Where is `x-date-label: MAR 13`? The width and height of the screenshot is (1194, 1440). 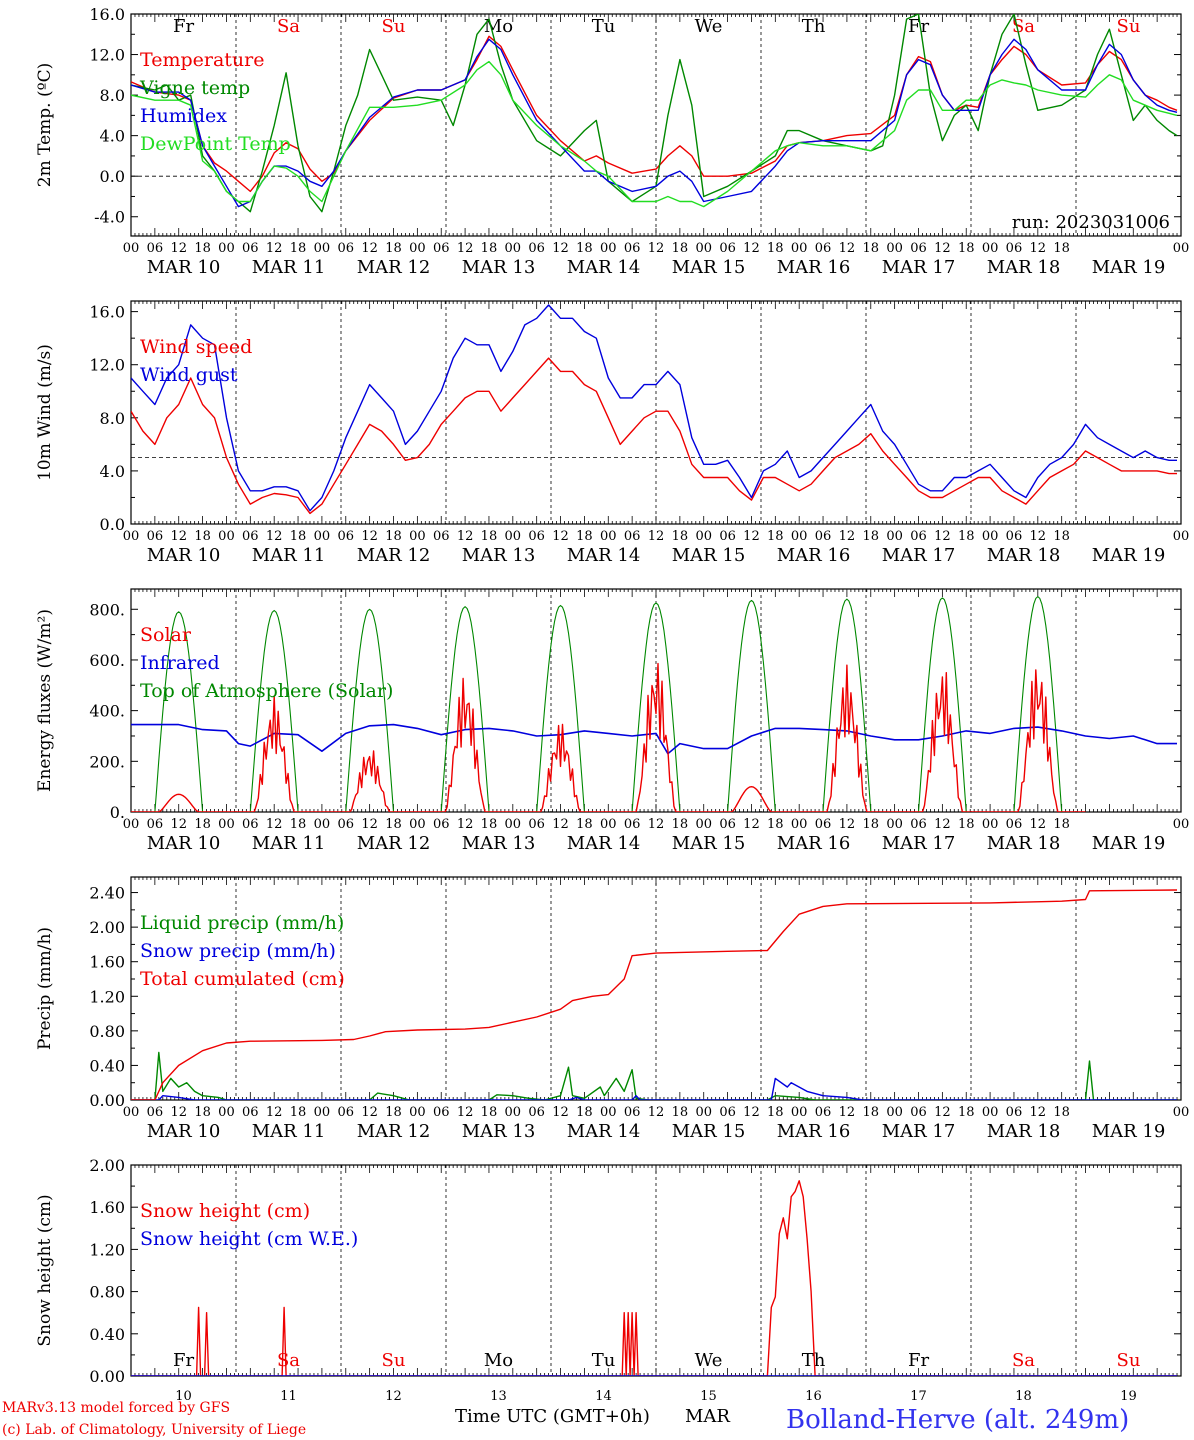 x-date-label: MAR 13 is located at coordinates (499, 1131).